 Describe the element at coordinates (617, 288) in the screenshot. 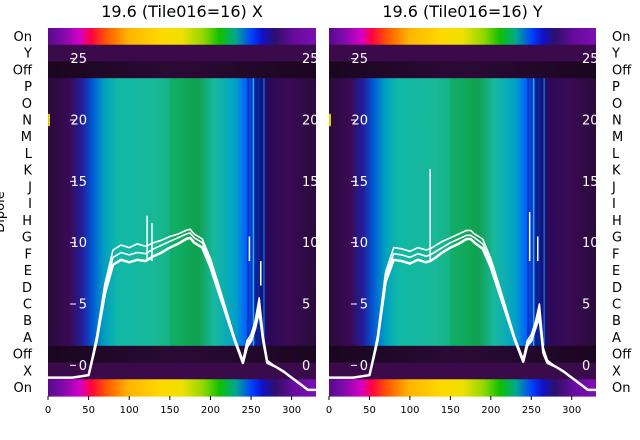

I see `dipole-tick-label: D` at that location.